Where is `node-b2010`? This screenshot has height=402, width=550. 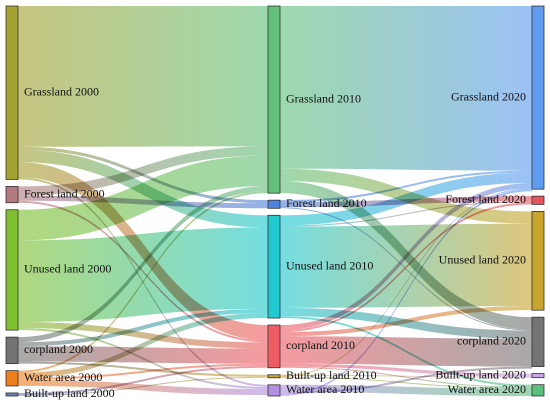
node-b2010 is located at coordinates (274, 376).